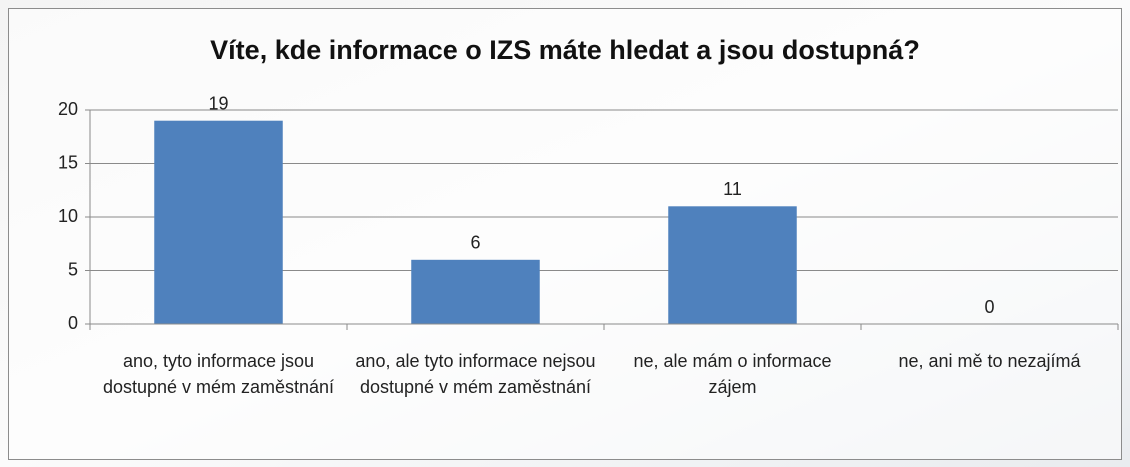  I want to click on y-tick-label: 10, so click(68, 216).